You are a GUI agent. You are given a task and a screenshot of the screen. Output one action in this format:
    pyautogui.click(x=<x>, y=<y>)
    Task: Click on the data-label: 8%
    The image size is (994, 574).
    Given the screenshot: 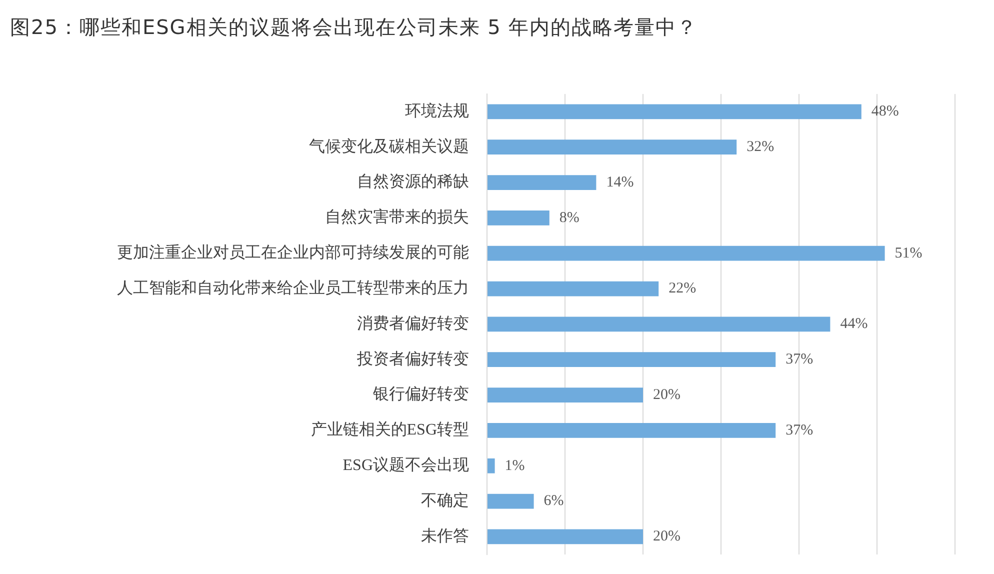 What is the action you would take?
    pyautogui.click(x=569, y=218)
    